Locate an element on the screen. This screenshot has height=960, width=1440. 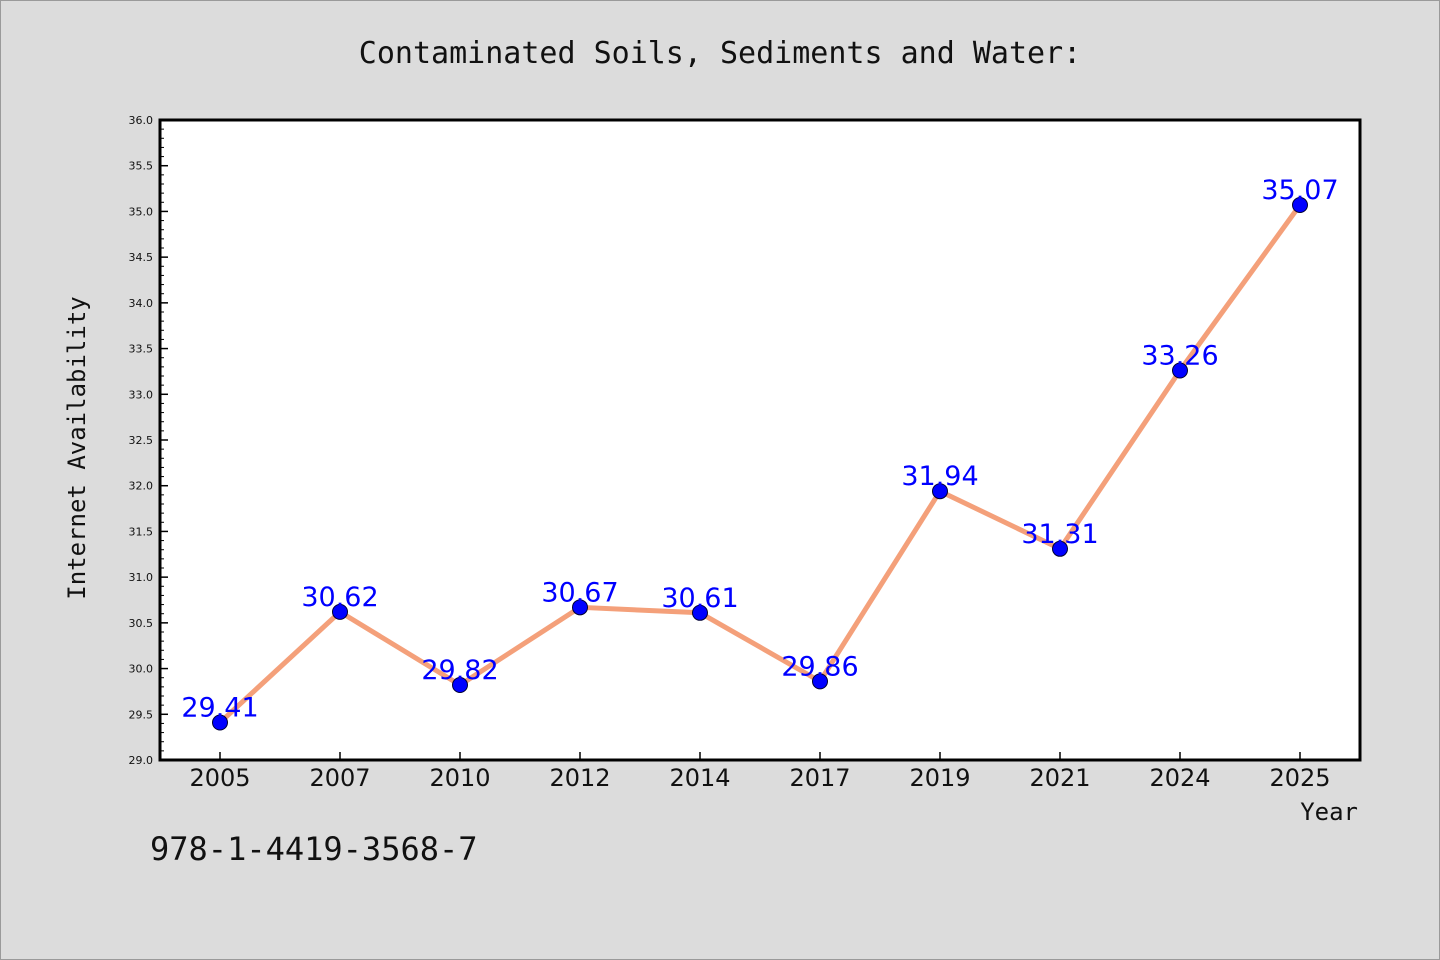
x-tick-label: 2010 is located at coordinates (459, 778).